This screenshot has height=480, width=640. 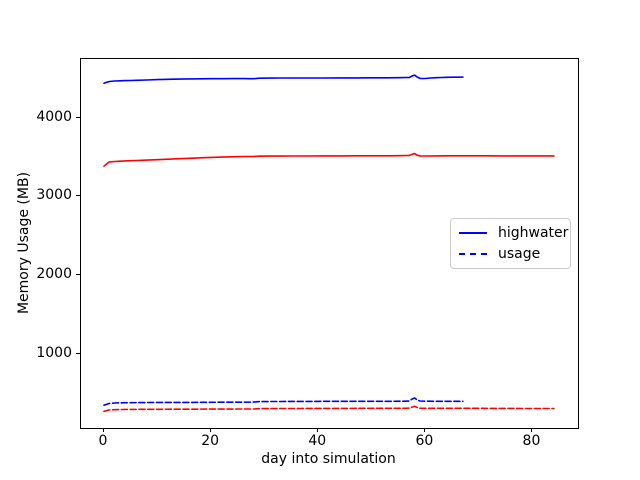 What do you see at coordinates (317, 441) in the screenshot?
I see `x-tick-label: 40` at bounding box center [317, 441].